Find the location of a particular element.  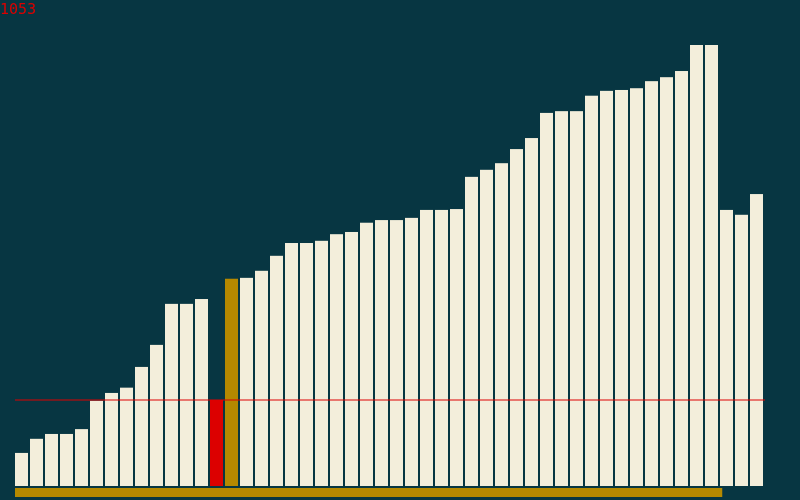

operation-counter: 1053 is located at coordinates (18, 9).